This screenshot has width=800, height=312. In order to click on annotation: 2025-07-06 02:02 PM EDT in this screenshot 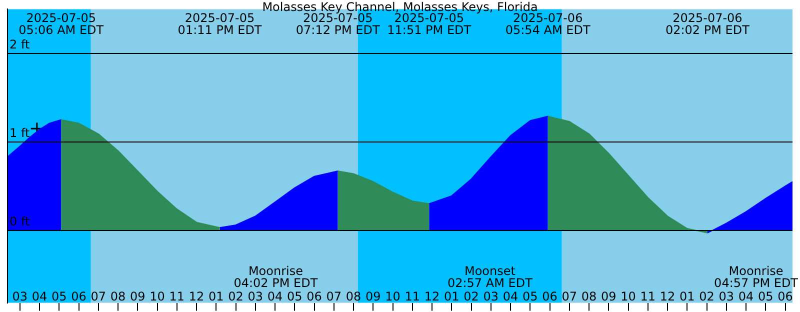, I will do `click(707, 24)`.